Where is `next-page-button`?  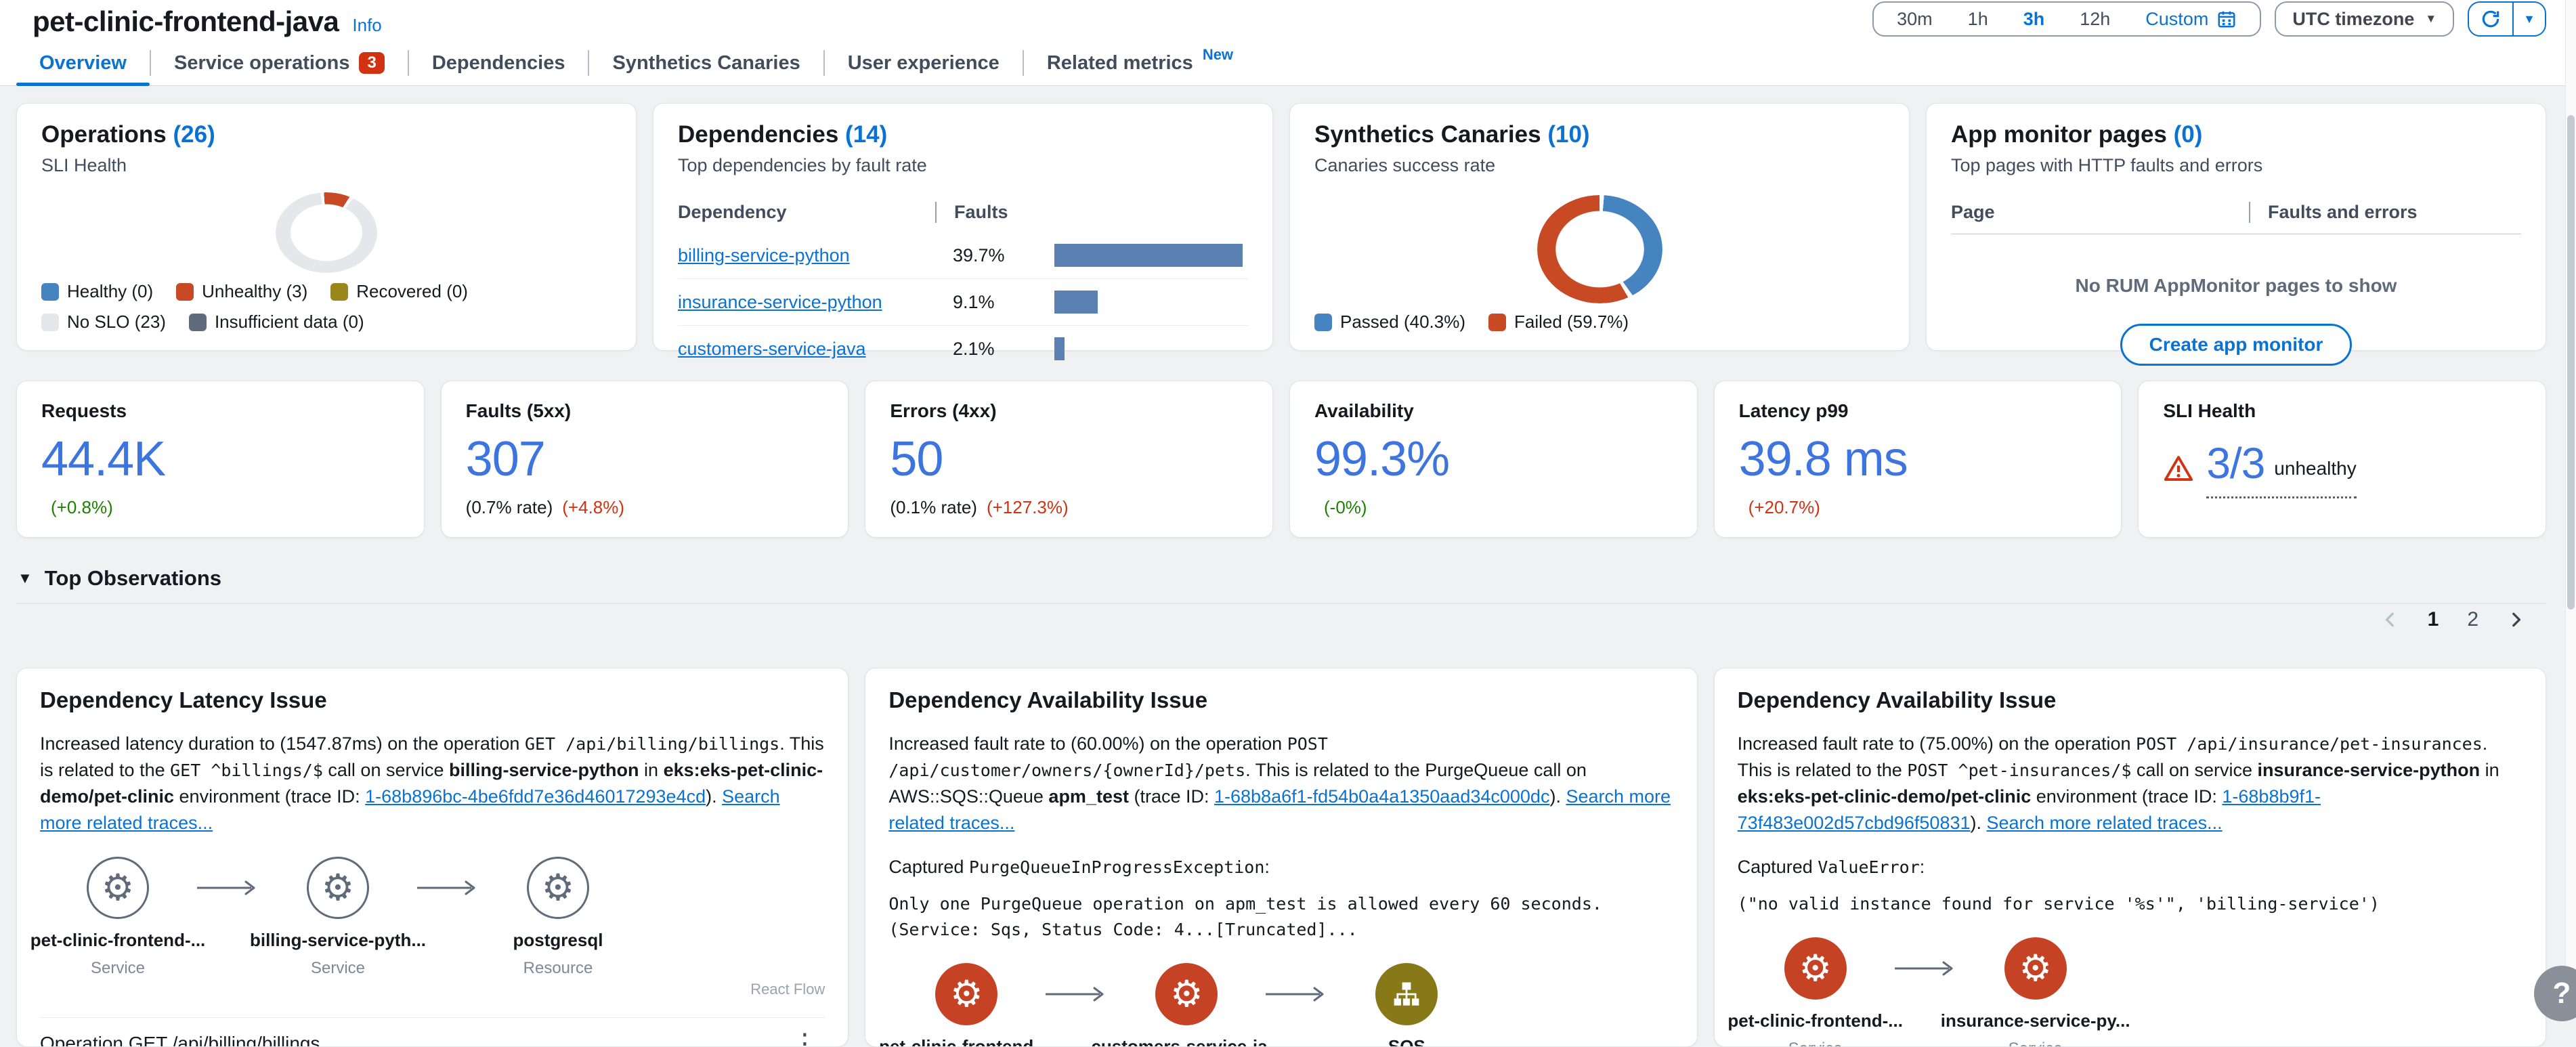
next-page-button is located at coordinates (2516, 620).